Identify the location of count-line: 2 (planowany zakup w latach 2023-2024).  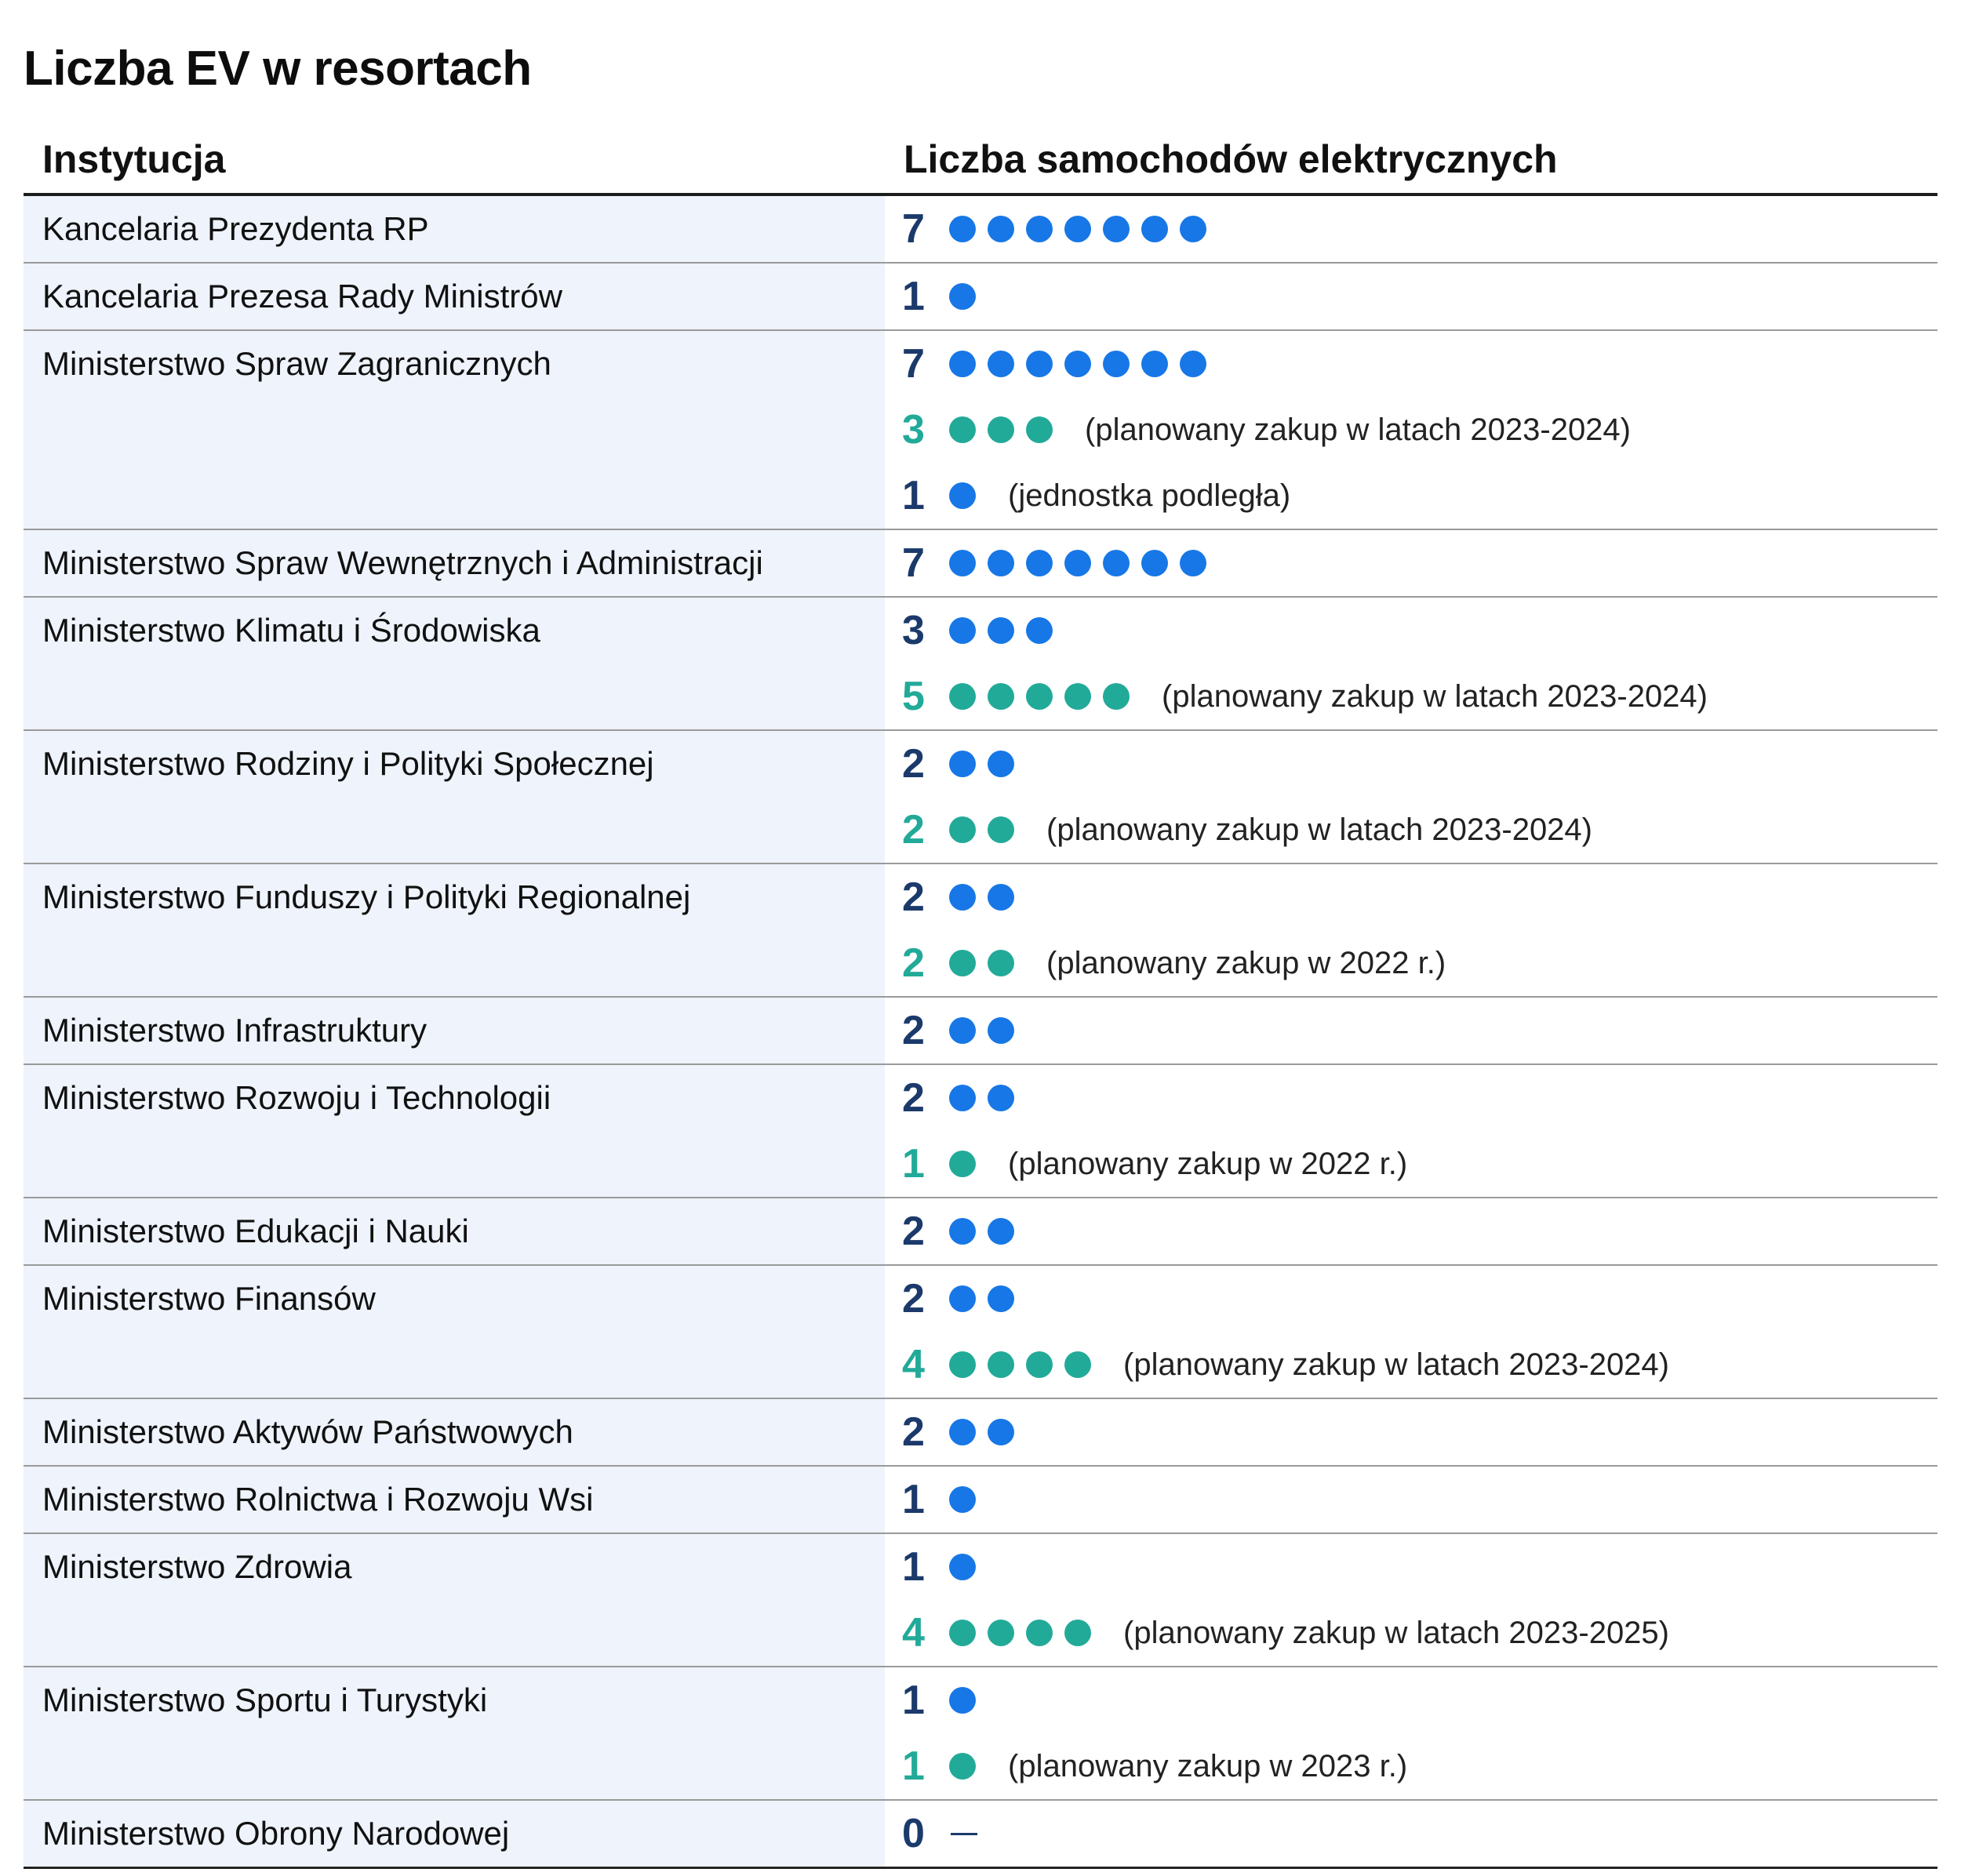
(1411, 830).